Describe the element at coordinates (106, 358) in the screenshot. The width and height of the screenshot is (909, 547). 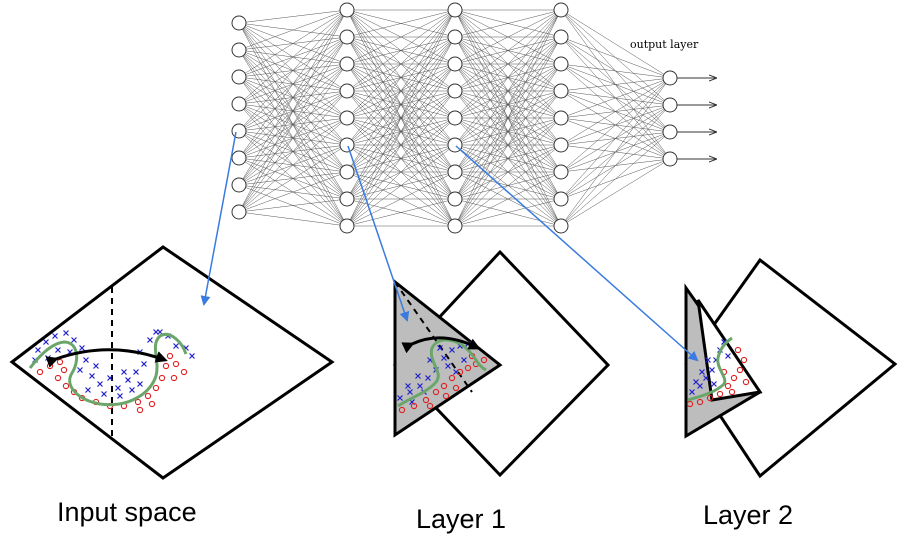
I see `fold-arrow` at that location.